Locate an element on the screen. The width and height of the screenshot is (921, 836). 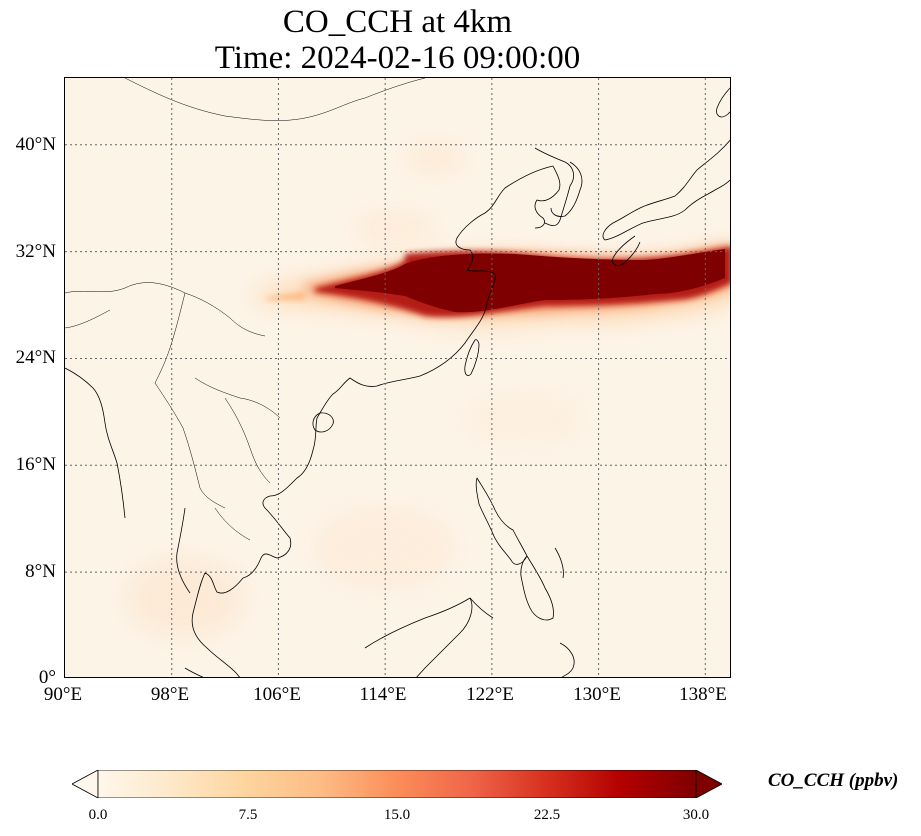
colorbar-tick-label: 15.0 is located at coordinates (397, 815).